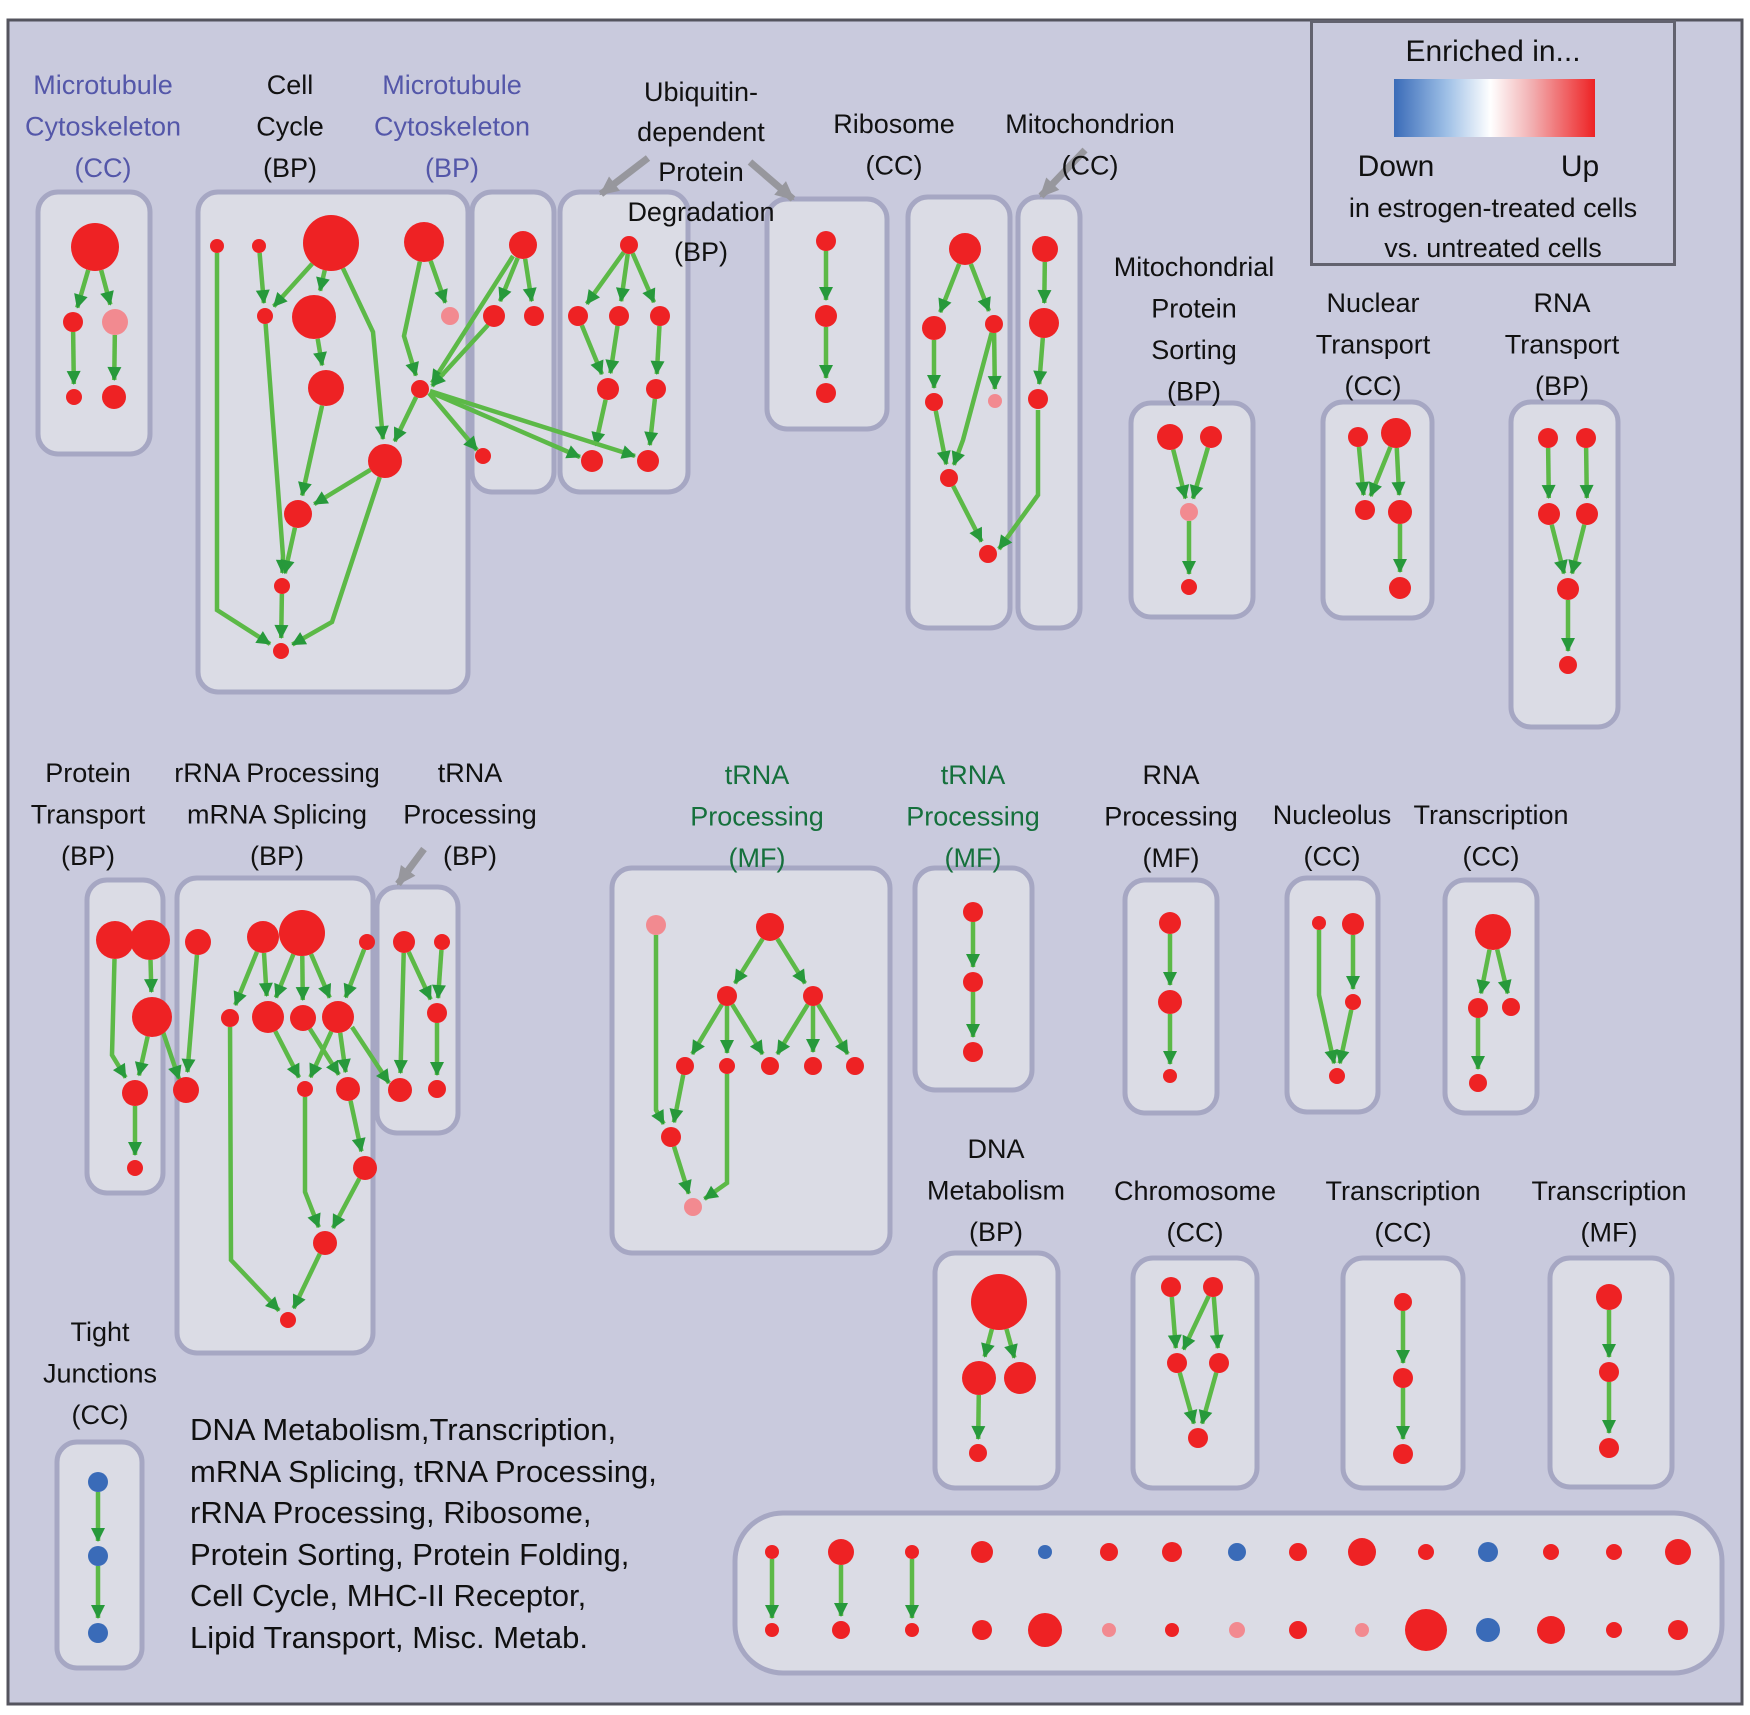  Describe the element at coordinates (701, 252) in the screenshot. I see `ubiquitin-label: (BP)` at that location.